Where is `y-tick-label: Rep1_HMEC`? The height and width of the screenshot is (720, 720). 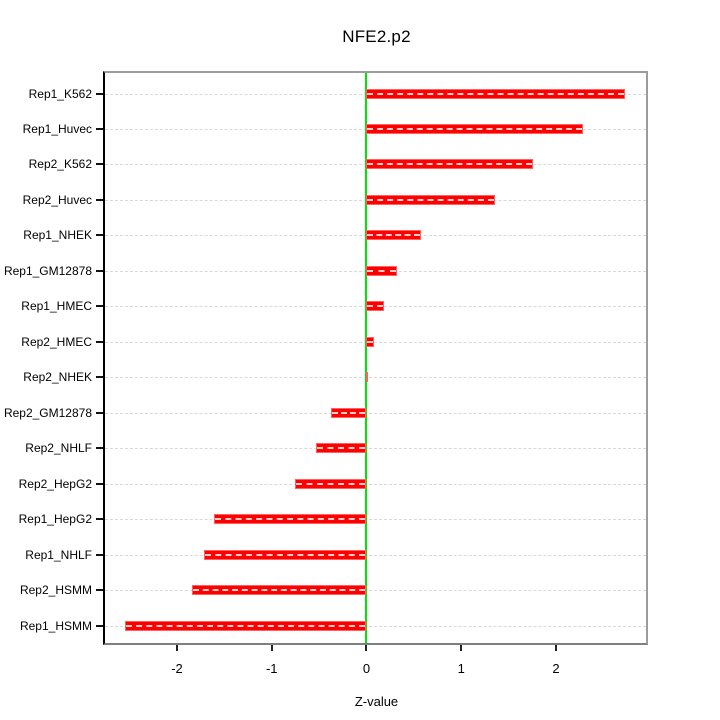 y-tick-label: Rep1_HMEC is located at coordinates (56, 306).